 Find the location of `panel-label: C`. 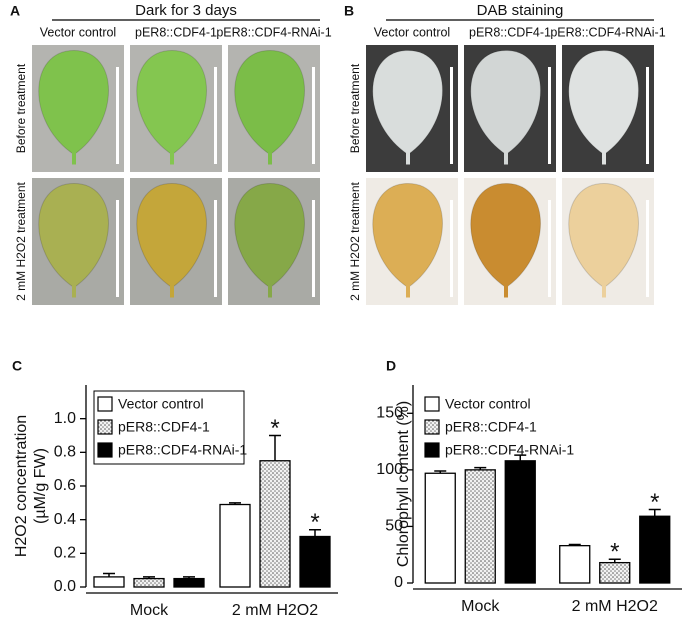

panel-label: C is located at coordinates (17, 366).